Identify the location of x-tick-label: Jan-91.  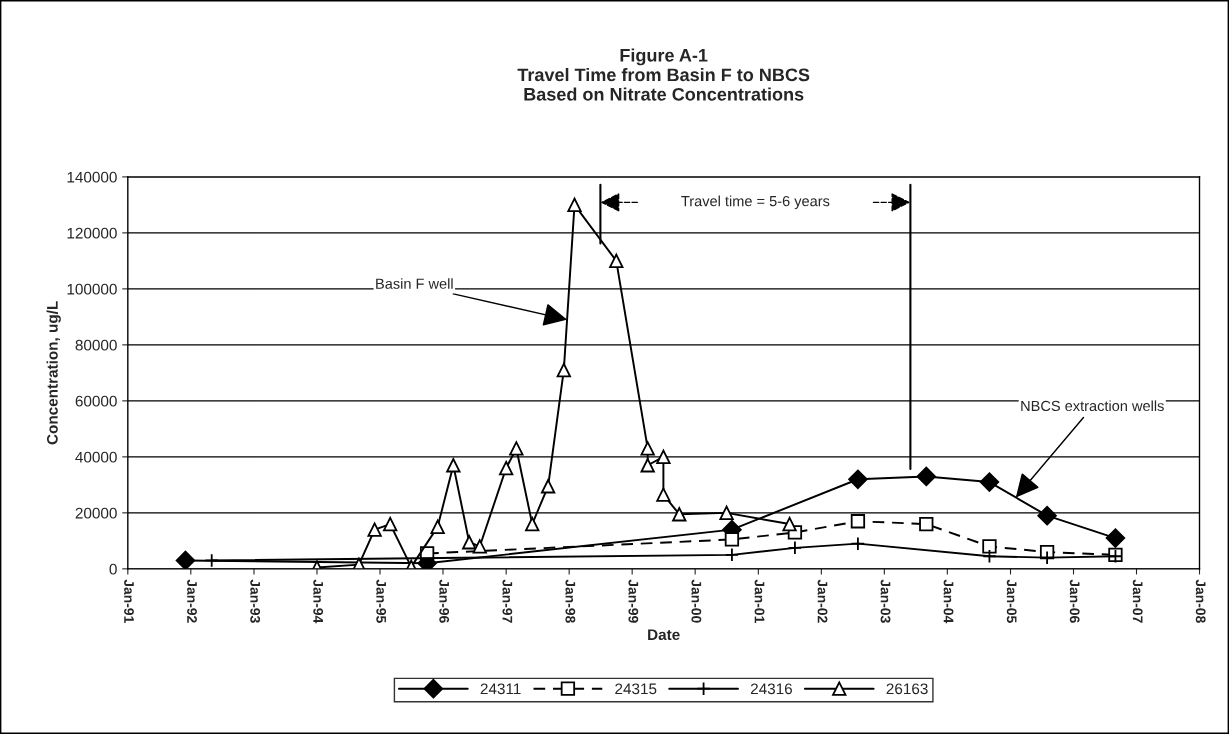
(129, 601).